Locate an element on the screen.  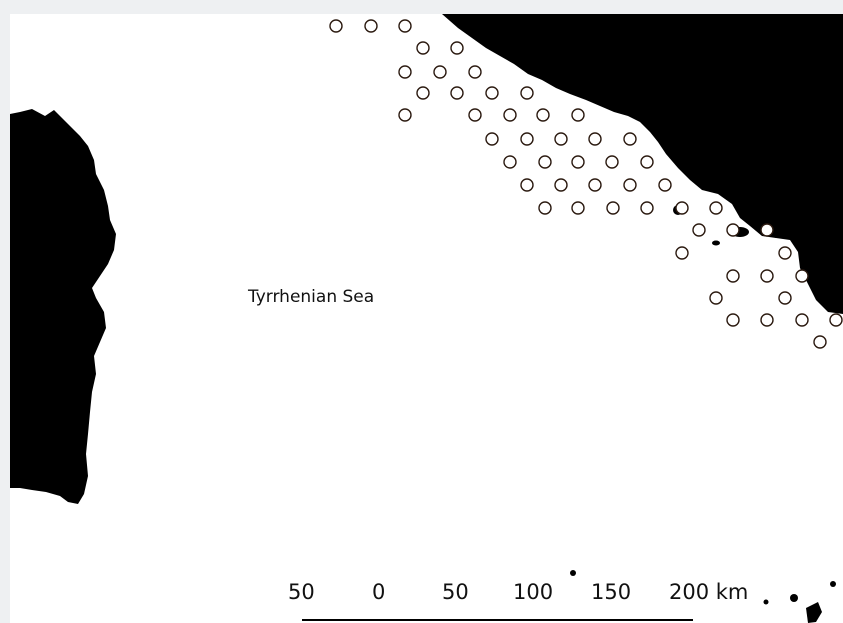
scale-label-50: 50 is located at coordinates (455, 592).